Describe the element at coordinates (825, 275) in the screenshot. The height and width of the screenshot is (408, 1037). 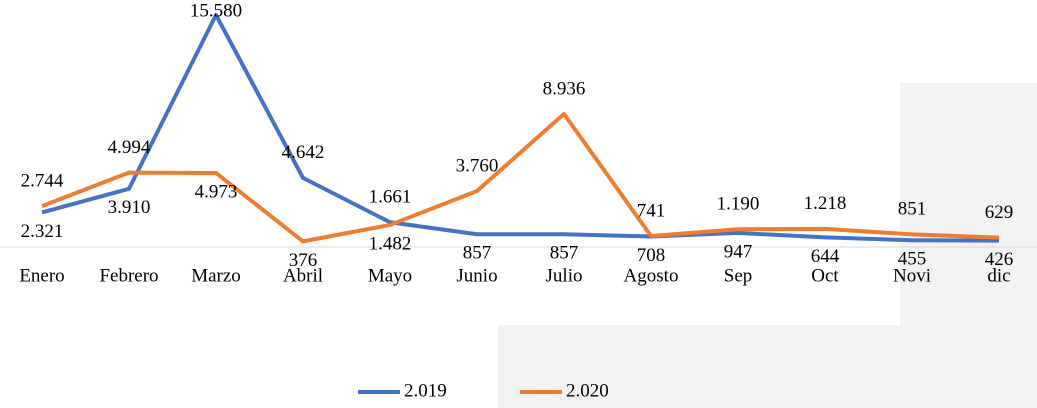
I see `x-tick-label: Oct` at that location.